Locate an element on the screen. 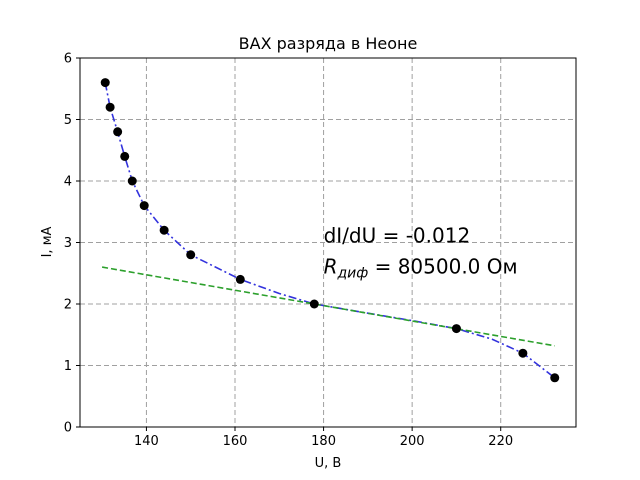  resistance-annotation: Rдиф = 80500.0 Ом is located at coordinates (421, 267).